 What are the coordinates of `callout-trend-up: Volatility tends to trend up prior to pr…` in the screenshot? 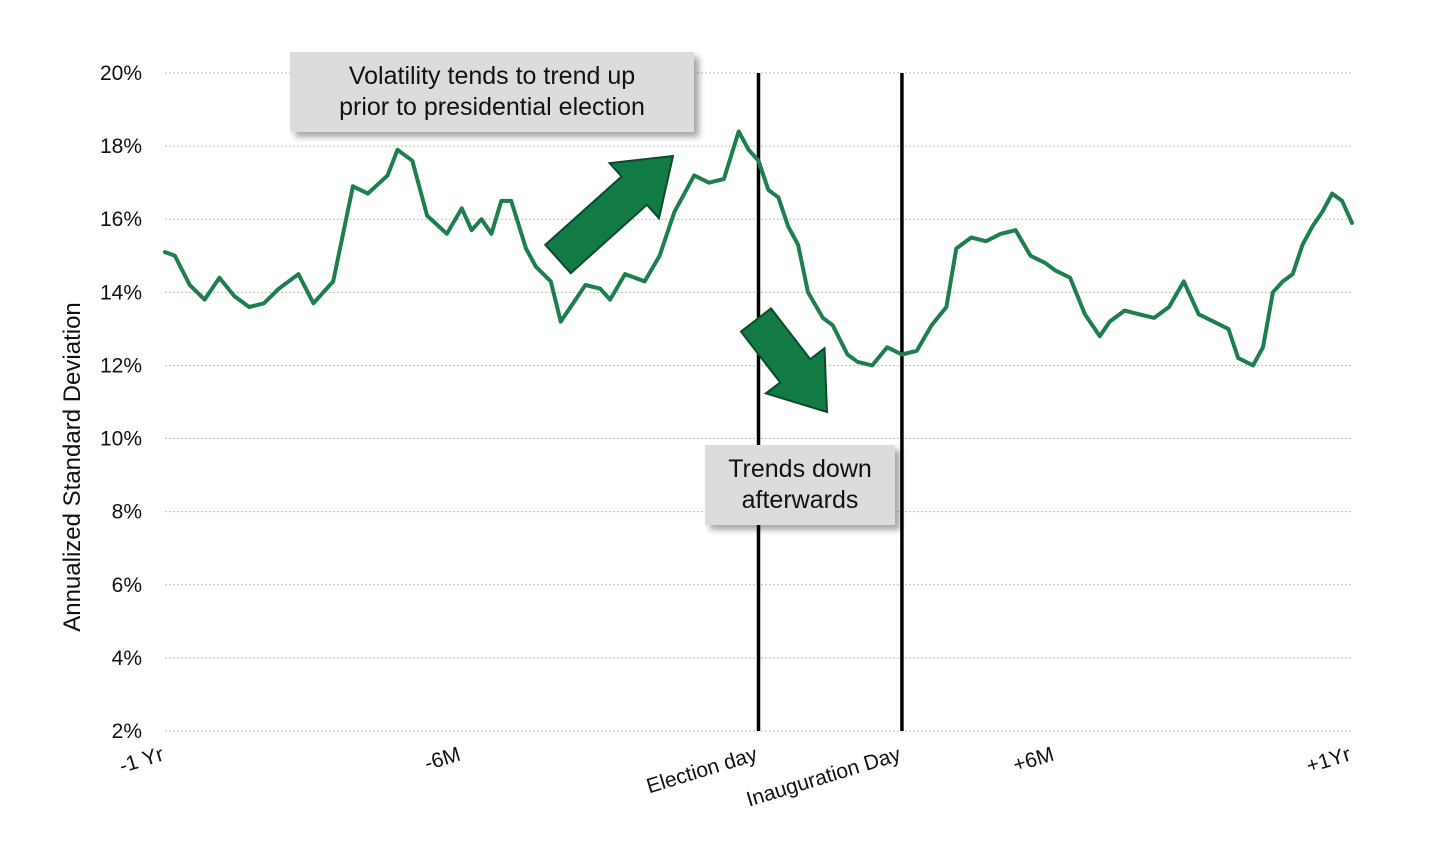 It's located at (492, 92).